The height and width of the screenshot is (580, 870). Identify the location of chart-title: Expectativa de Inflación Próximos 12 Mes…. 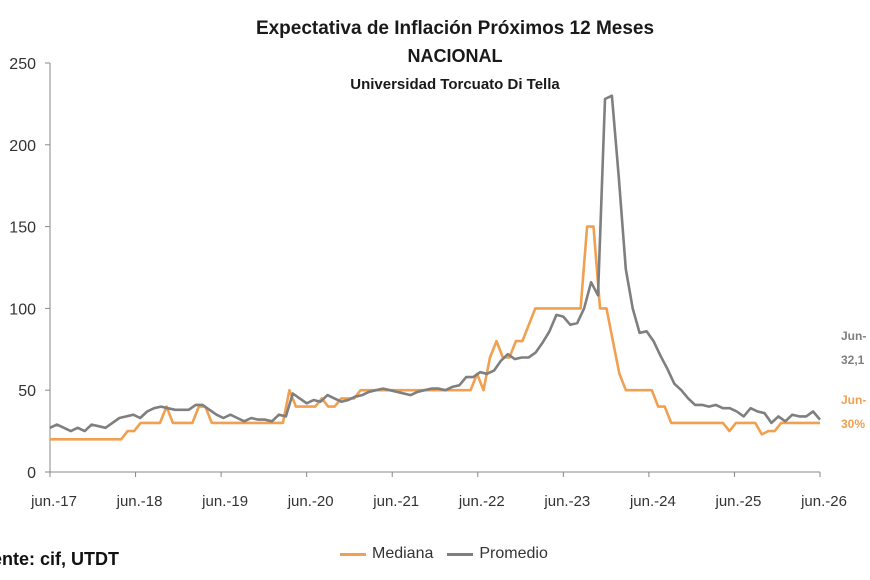
(455, 28).